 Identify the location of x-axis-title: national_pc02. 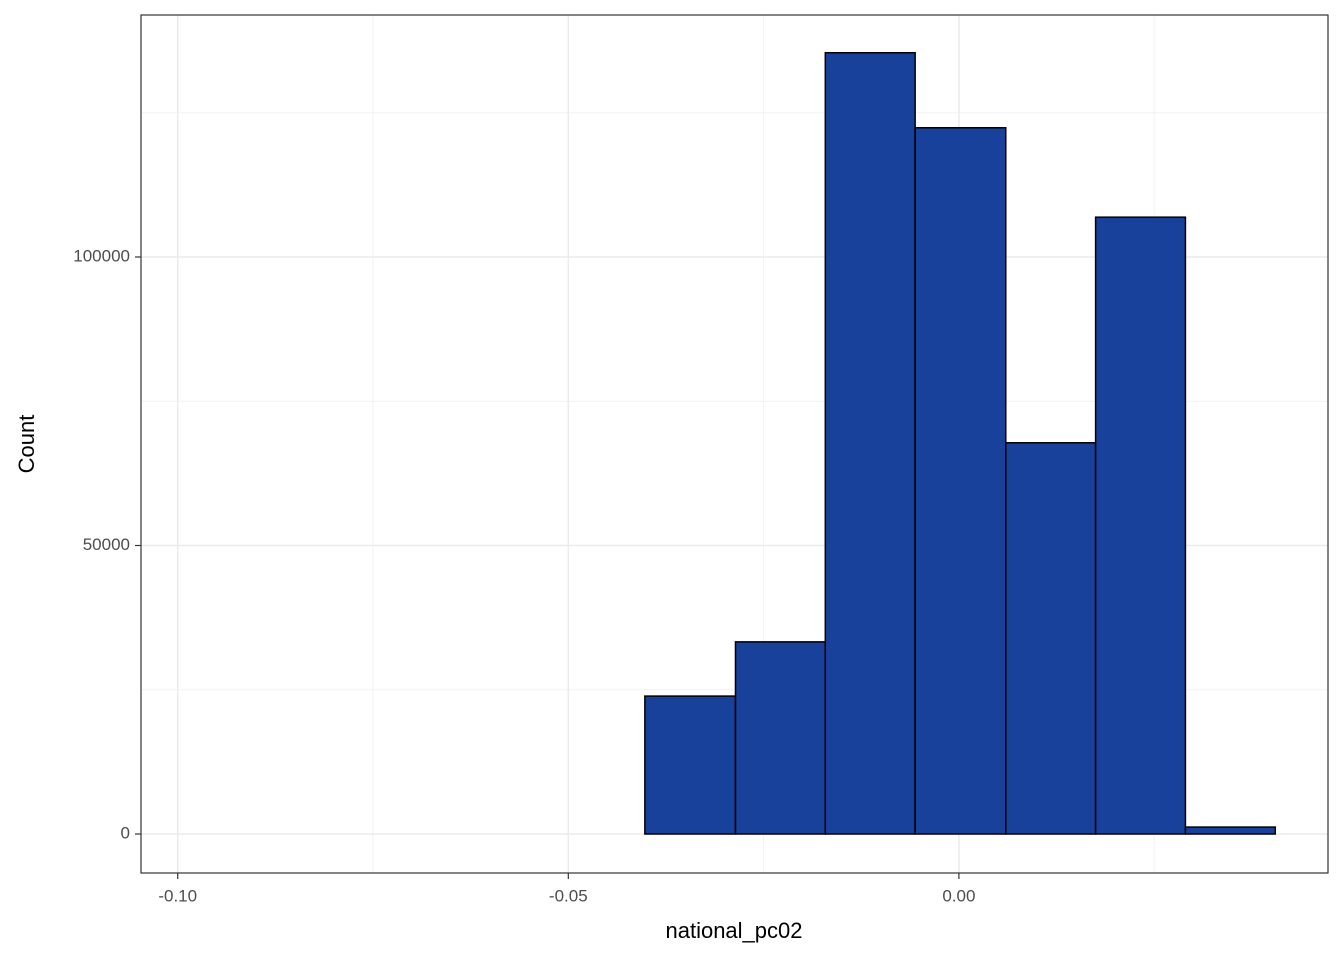
(733, 930).